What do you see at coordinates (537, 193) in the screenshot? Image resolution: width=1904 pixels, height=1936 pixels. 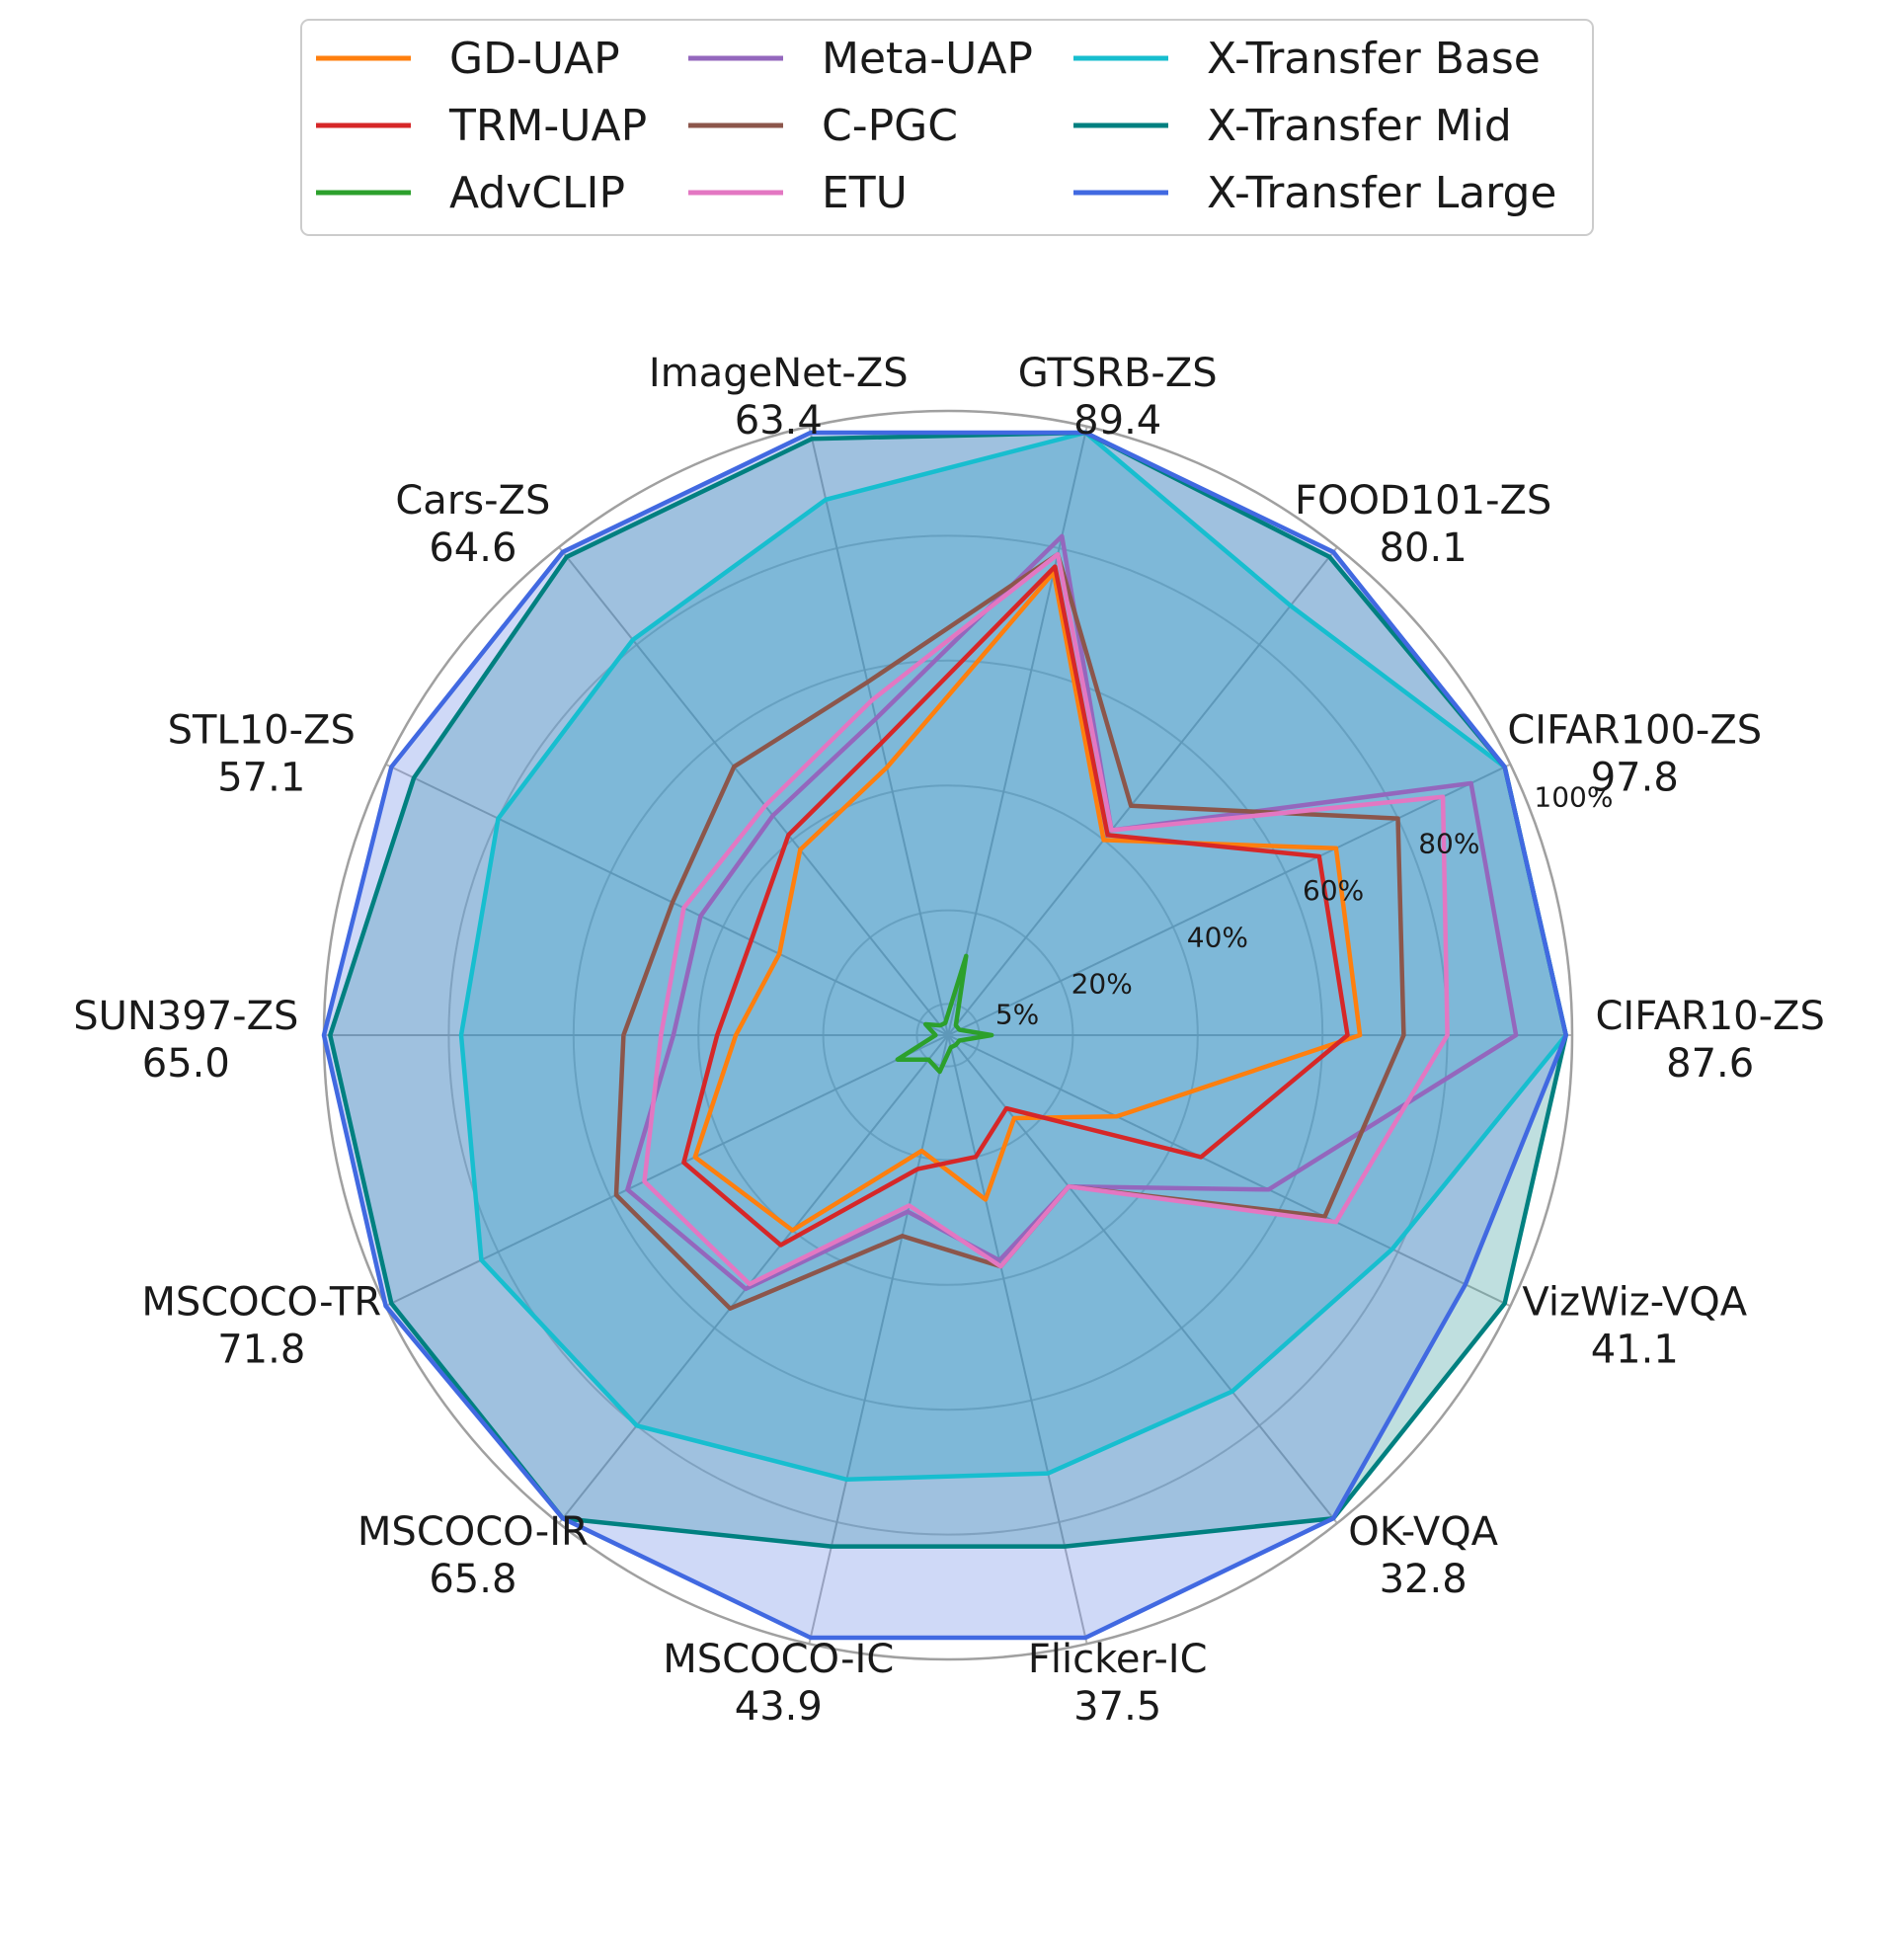 I see `legend-label: AdvCLIP` at bounding box center [537, 193].